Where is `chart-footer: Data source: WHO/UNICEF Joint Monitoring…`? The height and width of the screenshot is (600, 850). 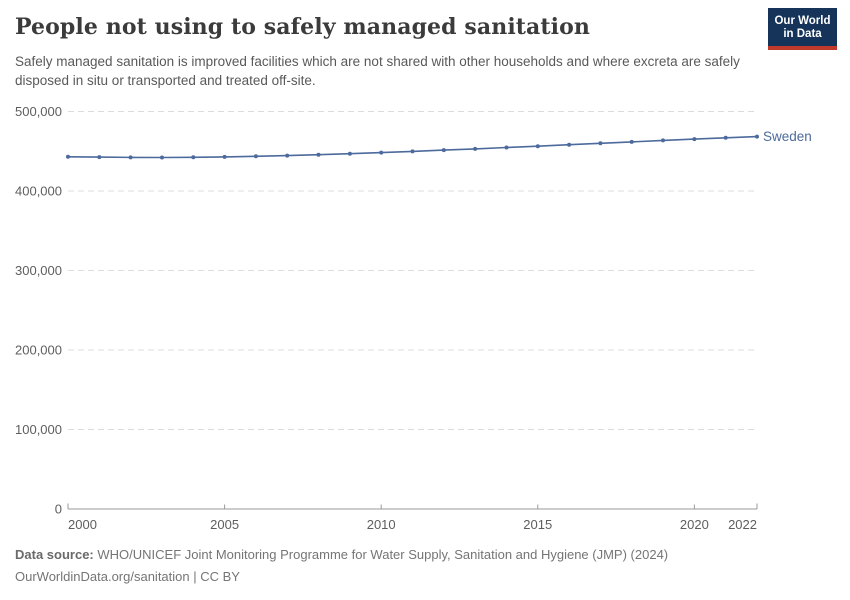
chart-footer: Data source: WHO/UNICEF Joint Monitoring… is located at coordinates (341, 566).